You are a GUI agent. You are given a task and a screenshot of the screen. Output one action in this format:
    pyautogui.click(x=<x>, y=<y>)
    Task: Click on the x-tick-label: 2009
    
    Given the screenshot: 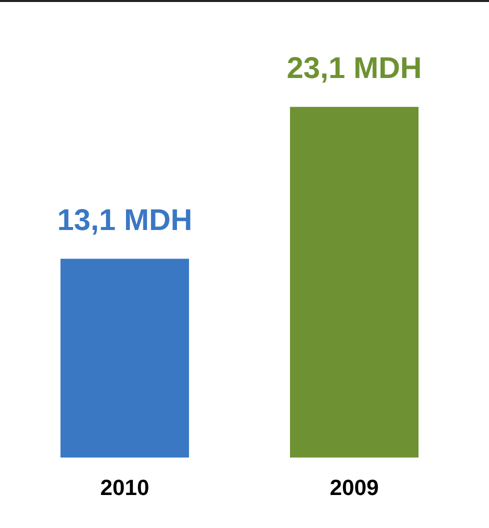 What is the action you would take?
    pyautogui.click(x=354, y=487)
    